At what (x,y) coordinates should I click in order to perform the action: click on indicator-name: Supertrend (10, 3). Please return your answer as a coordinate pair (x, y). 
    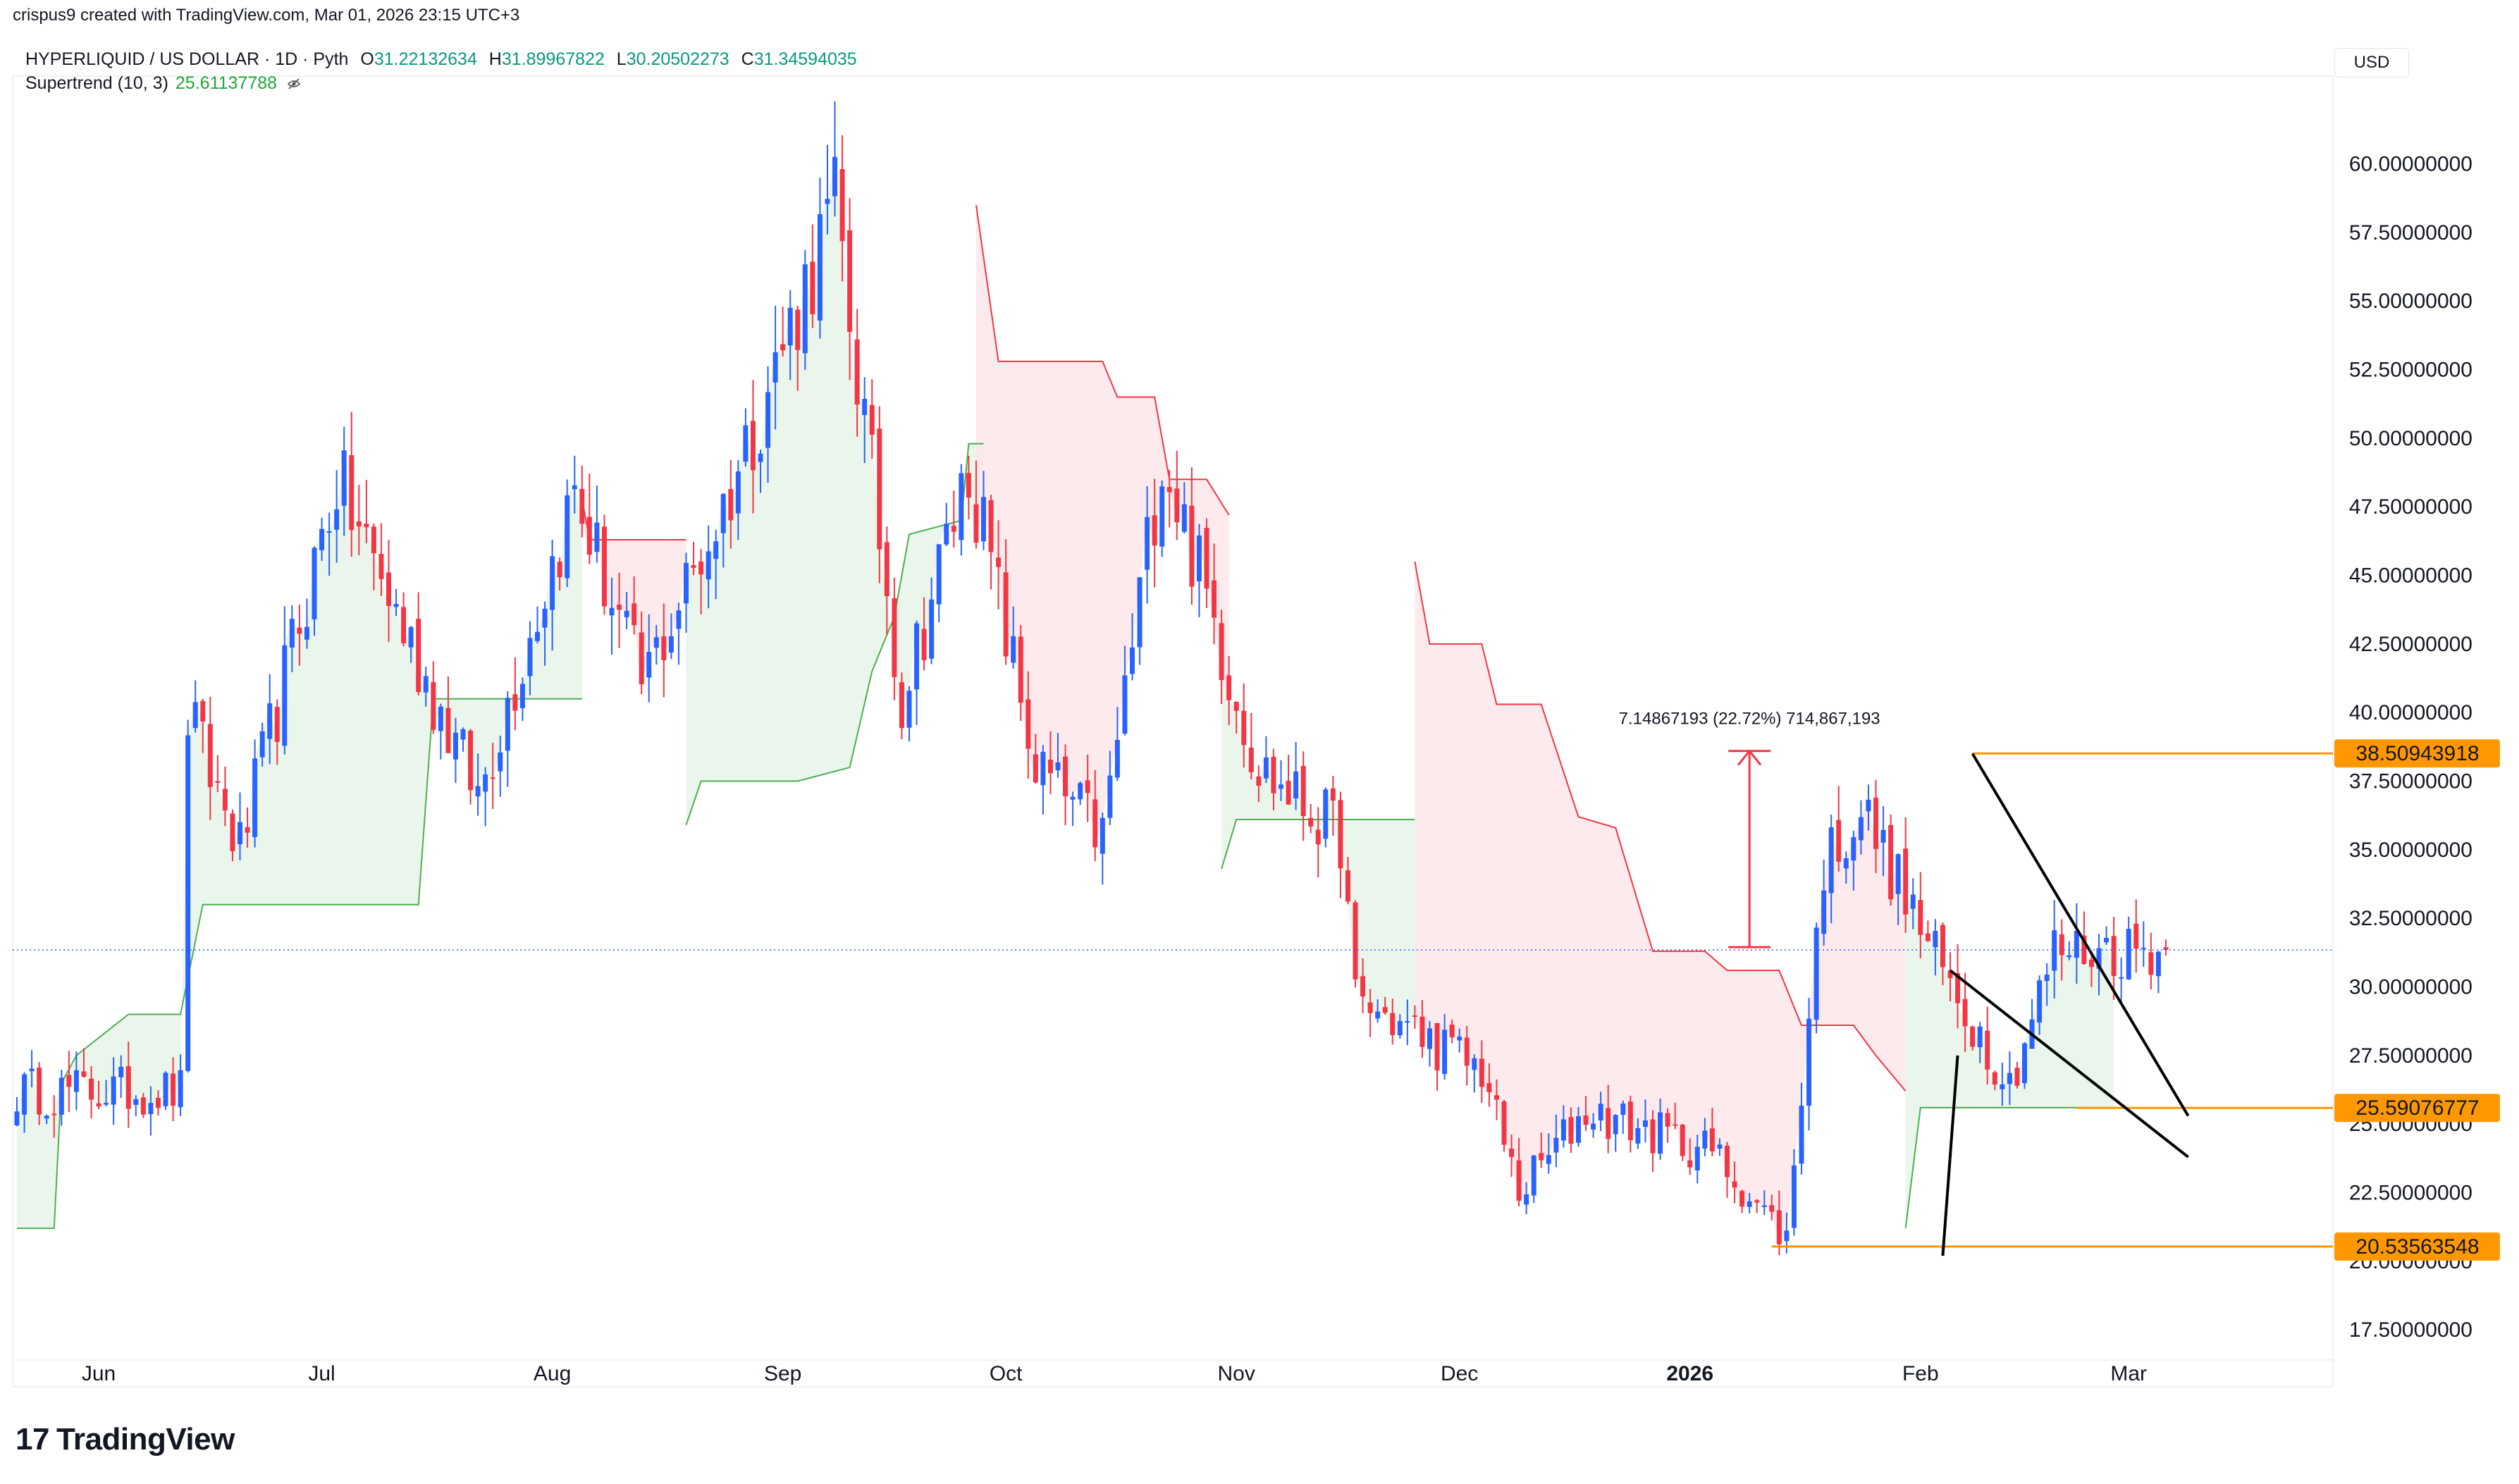
    Looking at the image, I should click on (96, 83).